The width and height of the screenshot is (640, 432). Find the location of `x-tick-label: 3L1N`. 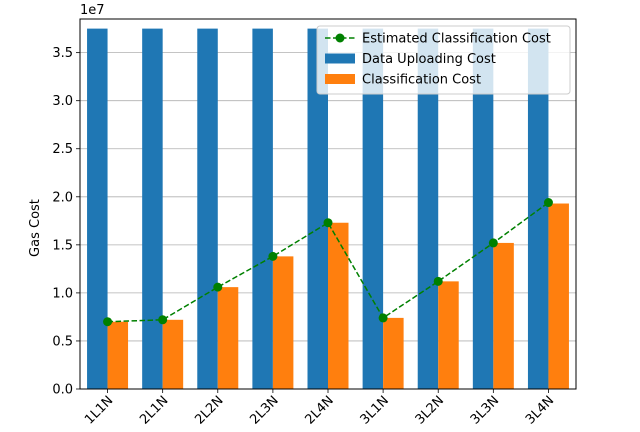

x-tick-label: 3L1N is located at coordinates (375, 410).